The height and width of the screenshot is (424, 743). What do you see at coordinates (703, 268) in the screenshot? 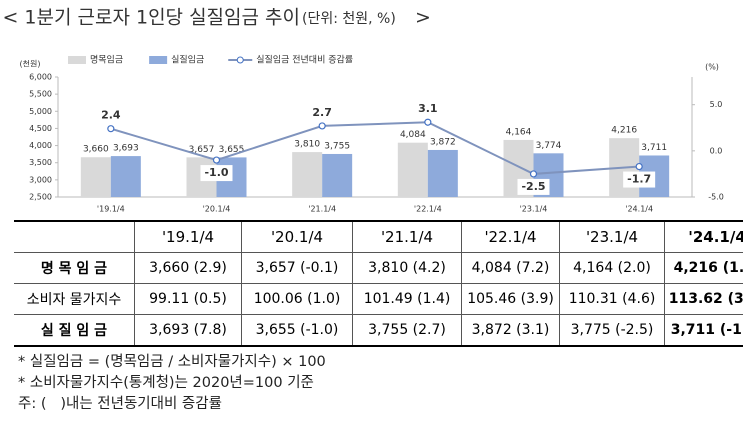
I see `table-cell: 4,216 (1.3)` at bounding box center [703, 268].